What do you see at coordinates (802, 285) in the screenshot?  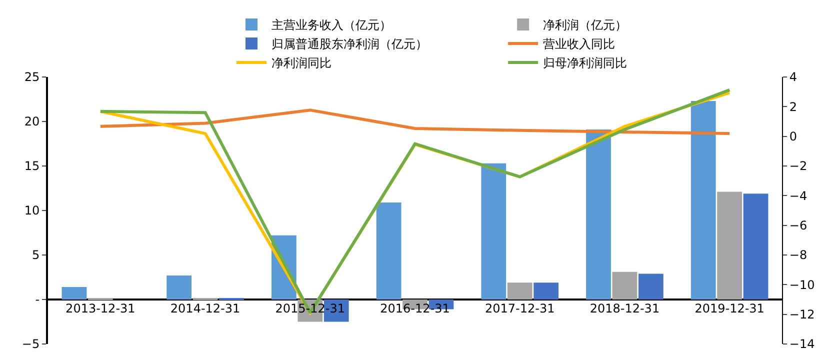 I see `y2-tick-label: −10` at bounding box center [802, 285].